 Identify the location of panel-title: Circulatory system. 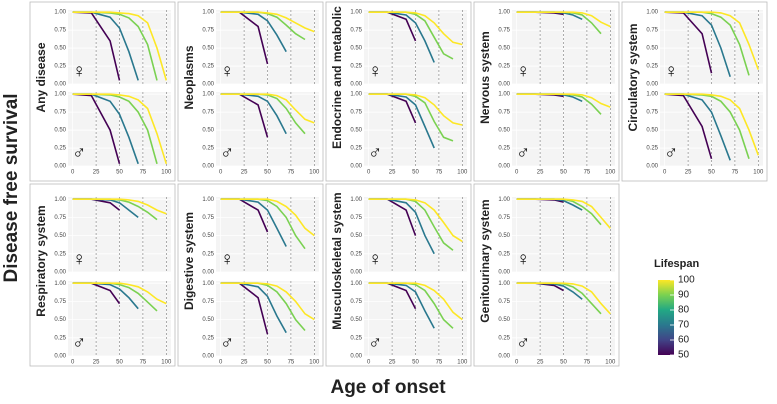
(633, 77).